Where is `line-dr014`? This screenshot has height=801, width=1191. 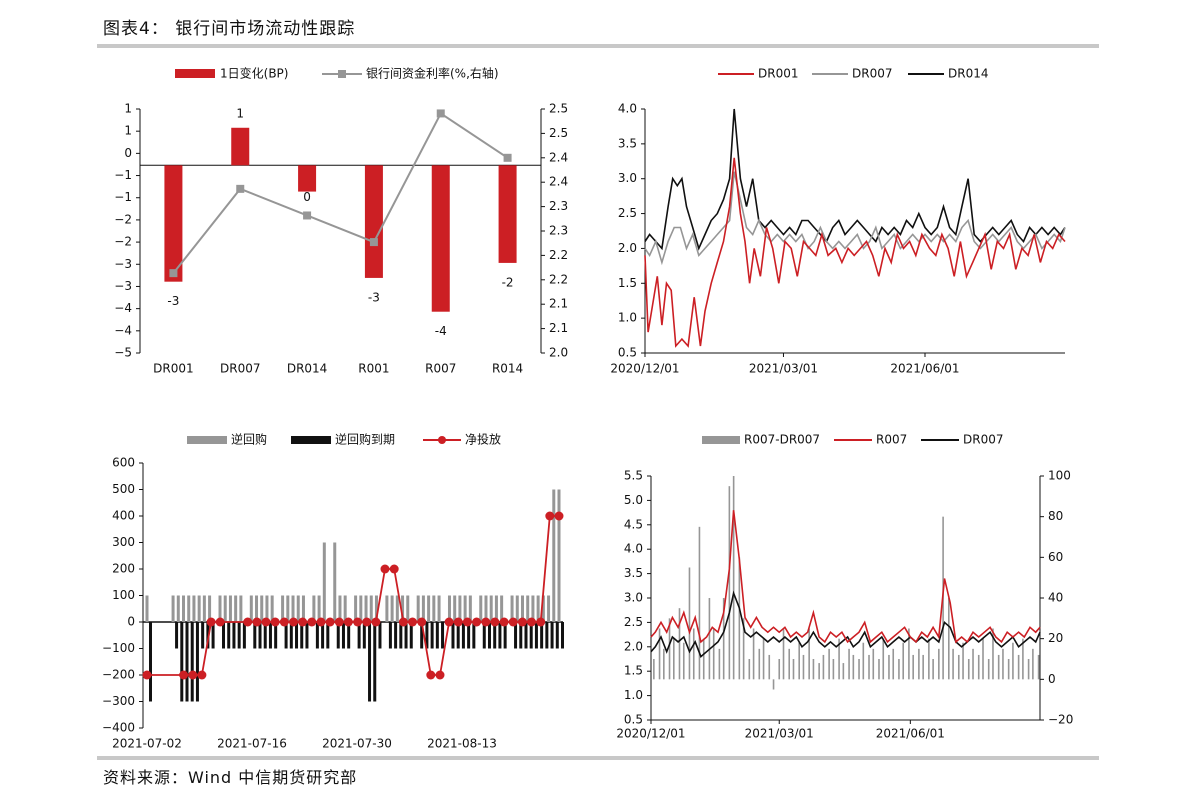 line-dr014 is located at coordinates (855, 179).